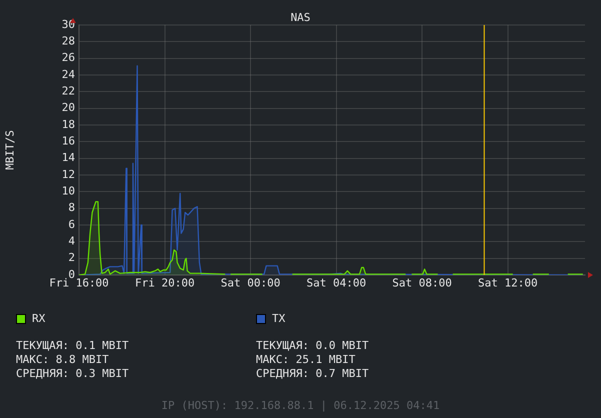  Describe the element at coordinates (72, 345) in the screenshot. I see `text: ТЕКУЩАЯ: 0.1 MBIT` at that location.